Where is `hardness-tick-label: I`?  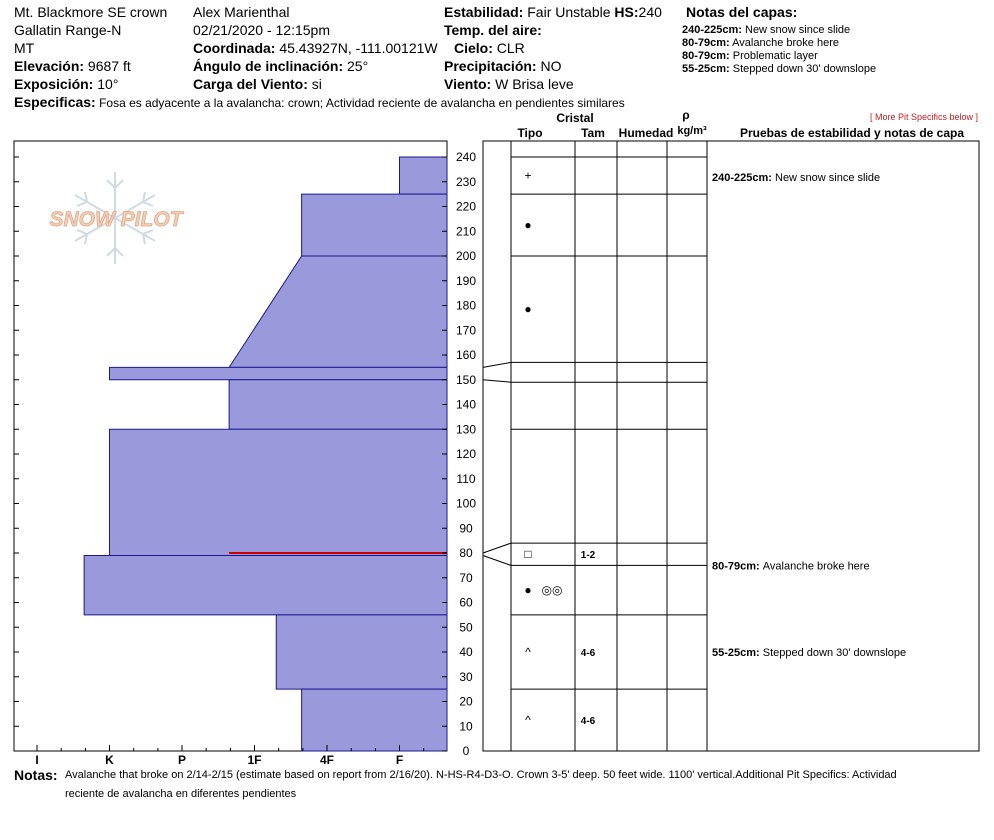
hardness-tick-label: I is located at coordinates (36, 760).